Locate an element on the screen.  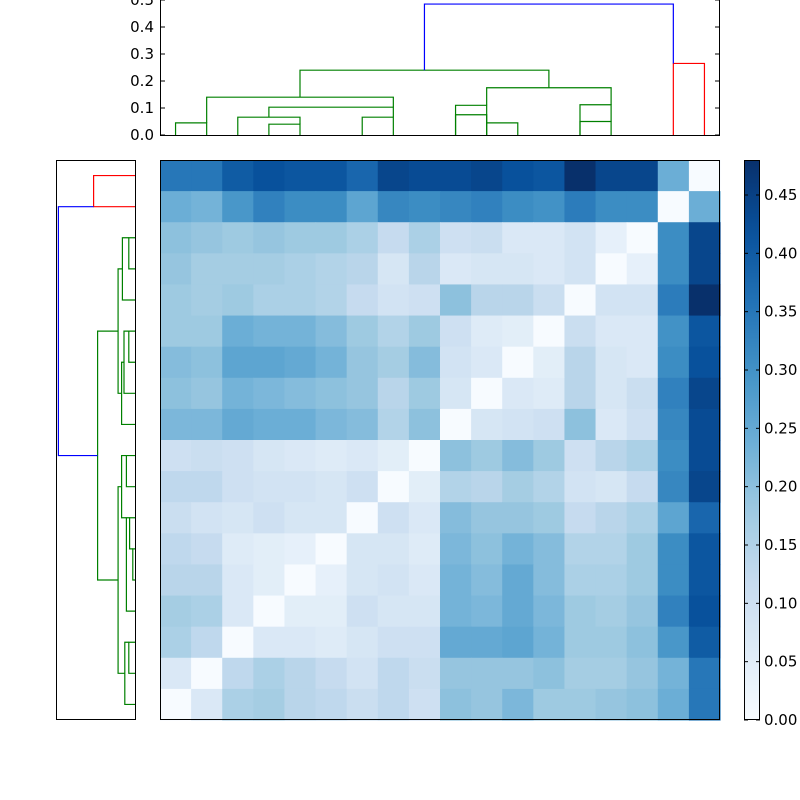
colorbar: 0.00 0.05 0.10 0.15 0.20 0.25 0.30 0.35 0.40 0.45 is located at coordinates (770, 444).